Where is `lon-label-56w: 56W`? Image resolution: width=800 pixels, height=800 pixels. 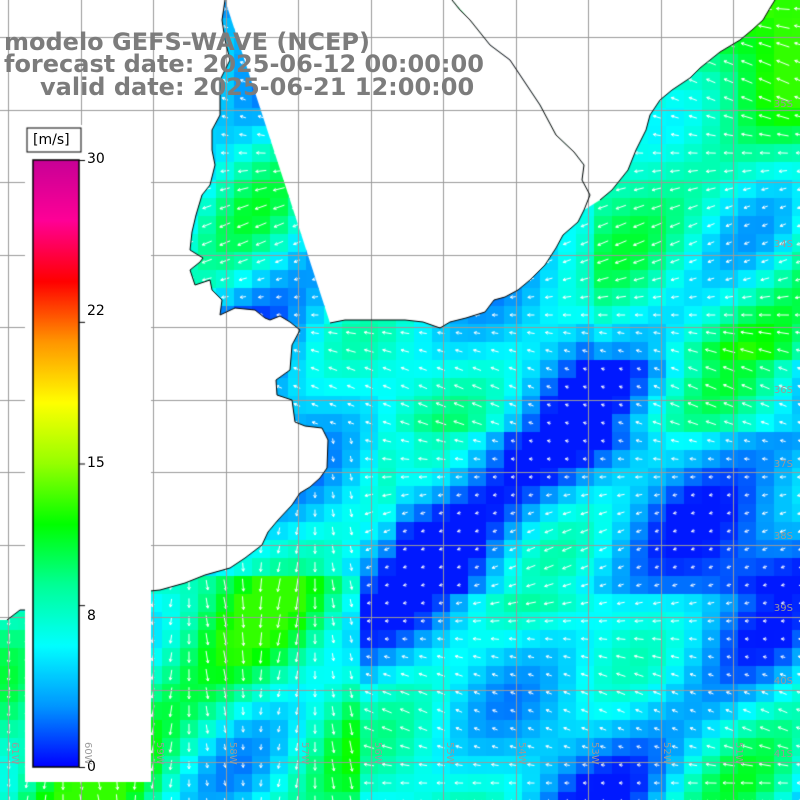
lon-label-56w: 56W is located at coordinates (377, 753).